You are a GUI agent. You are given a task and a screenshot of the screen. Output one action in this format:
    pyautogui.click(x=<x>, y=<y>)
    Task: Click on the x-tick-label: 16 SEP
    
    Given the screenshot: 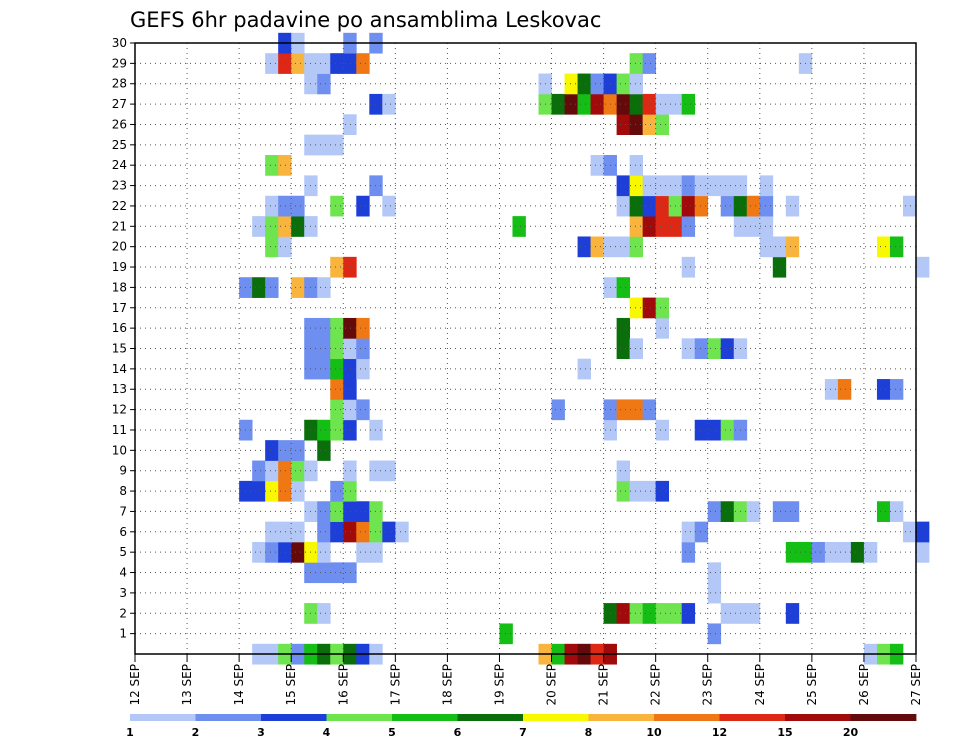 What is the action you would take?
    pyautogui.click(x=343, y=685)
    